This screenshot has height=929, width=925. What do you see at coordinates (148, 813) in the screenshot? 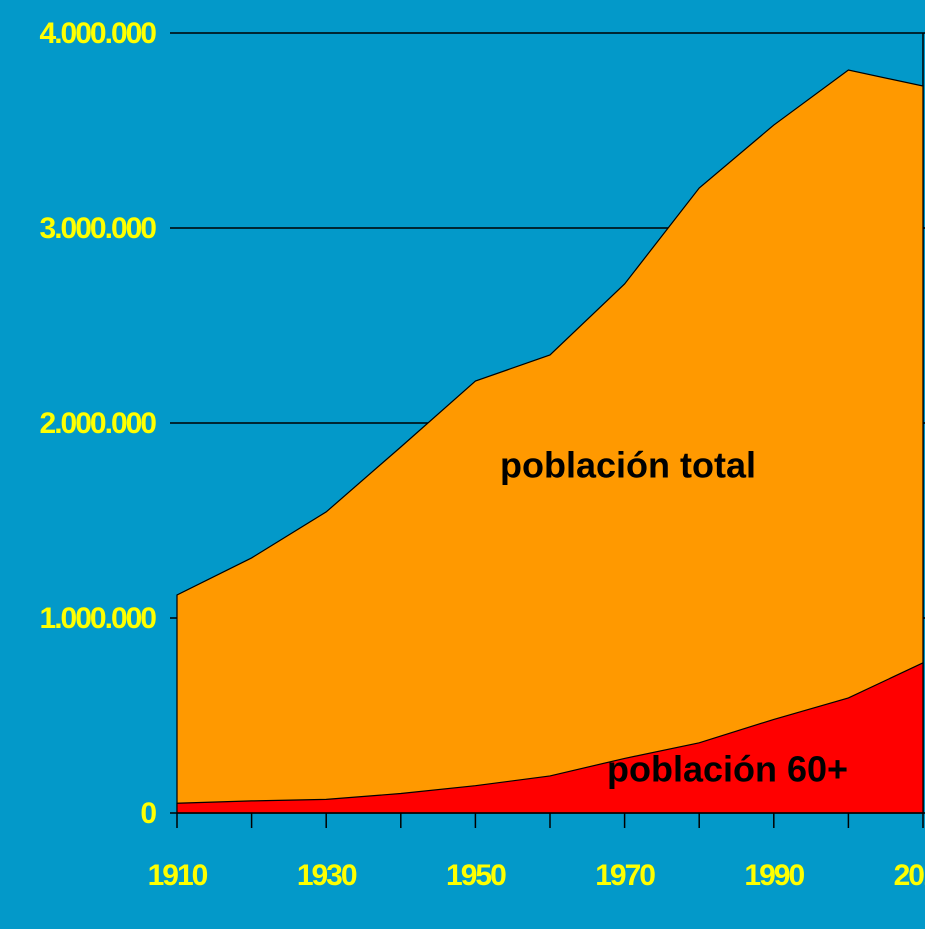
I see `y-tick-label: 0` at bounding box center [148, 813].